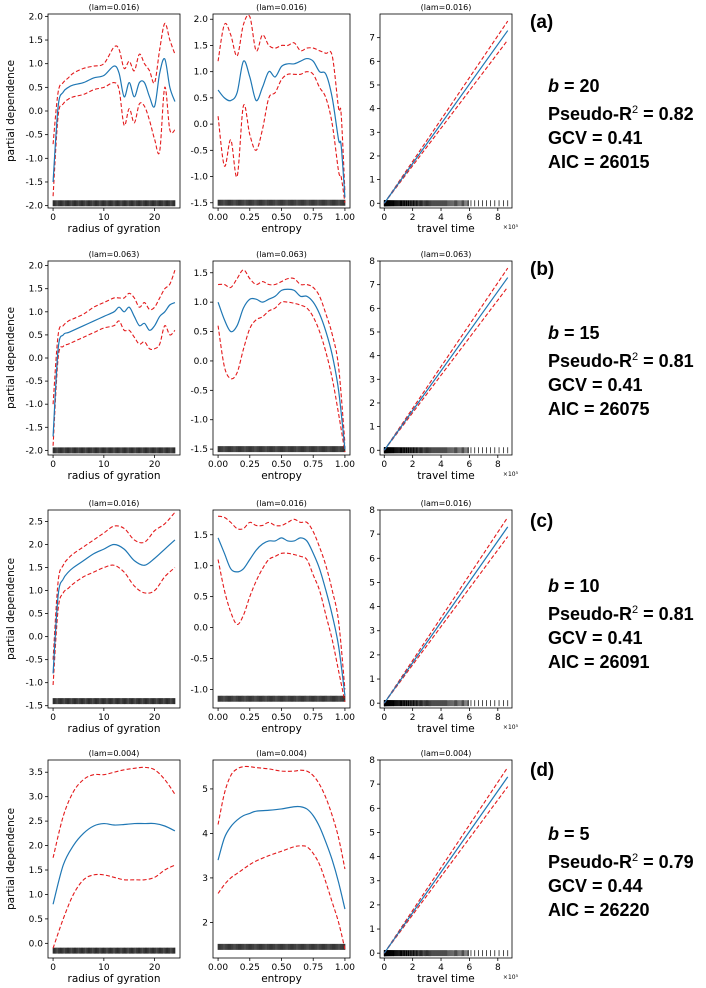  Describe the element at coordinates (599, 162) in the screenshot. I see `stat-aic: AIC = 26015` at that location.